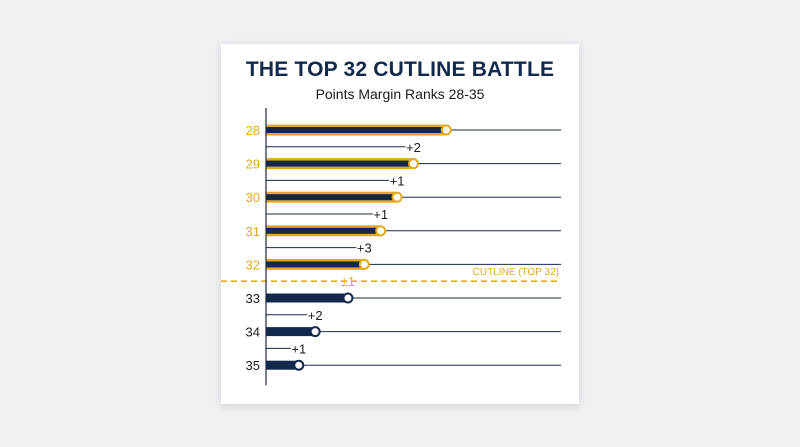  I want to click on rank-label: 29, so click(253, 164).